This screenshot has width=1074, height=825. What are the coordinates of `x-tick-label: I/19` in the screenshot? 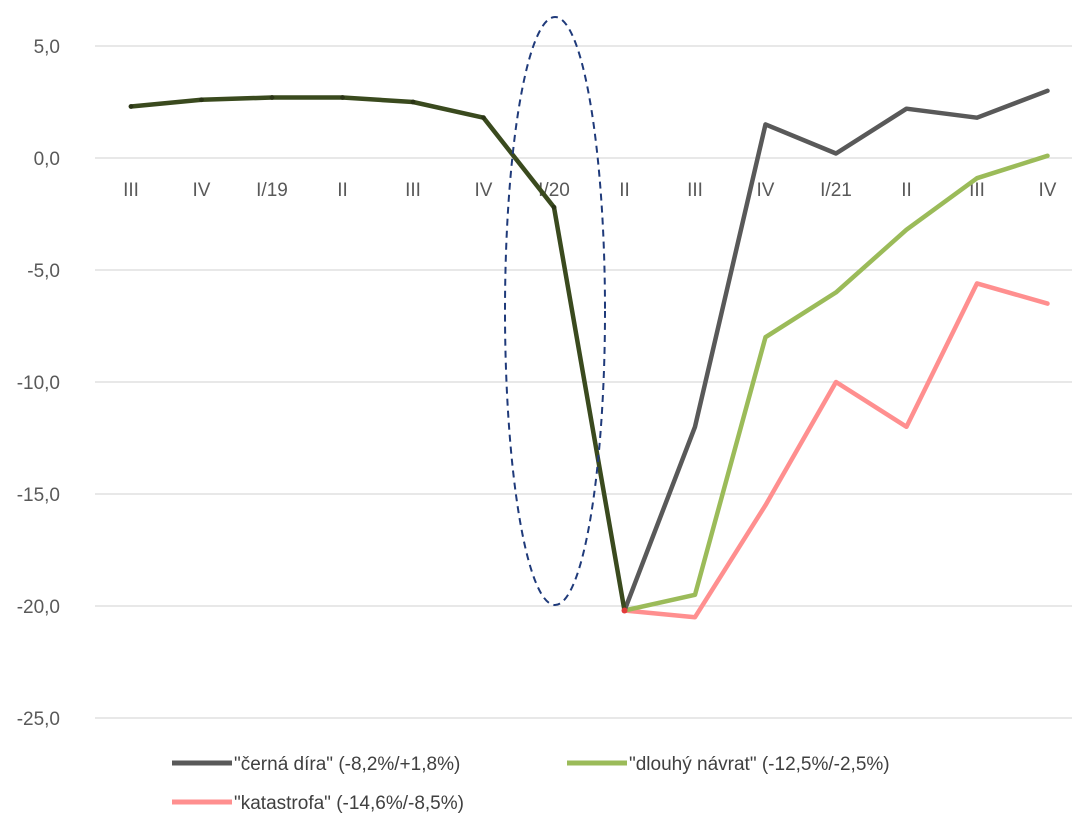 It's located at (272, 190).